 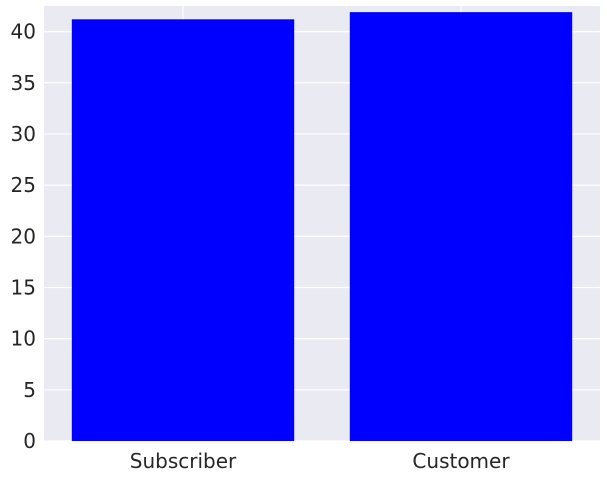 What do you see at coordinates (23, 32) in the screenshot?
I see `y-tick-label: 40` at bounding box center [23, 32].